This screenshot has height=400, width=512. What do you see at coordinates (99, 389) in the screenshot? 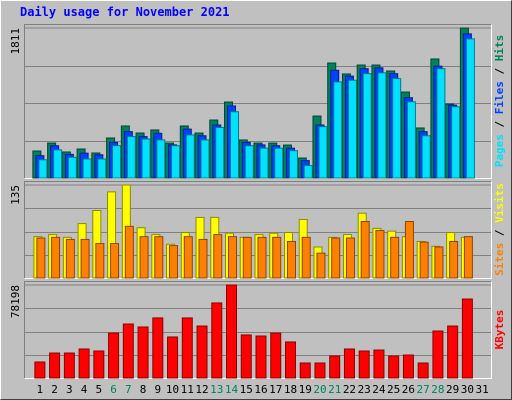
I see `x-tick-label: 5` at bounding box center [99, 389].